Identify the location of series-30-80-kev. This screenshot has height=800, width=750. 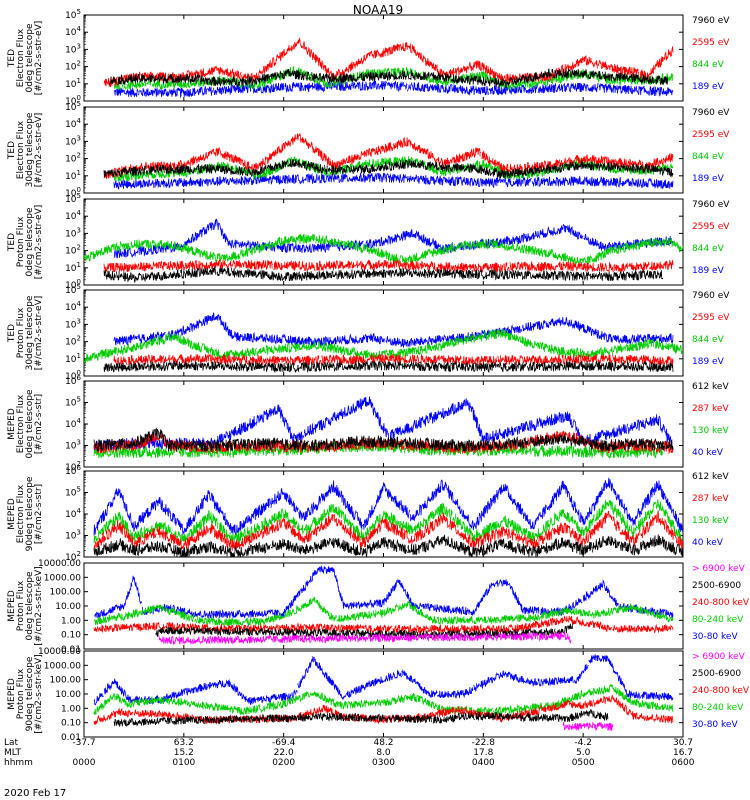
(384, 592).